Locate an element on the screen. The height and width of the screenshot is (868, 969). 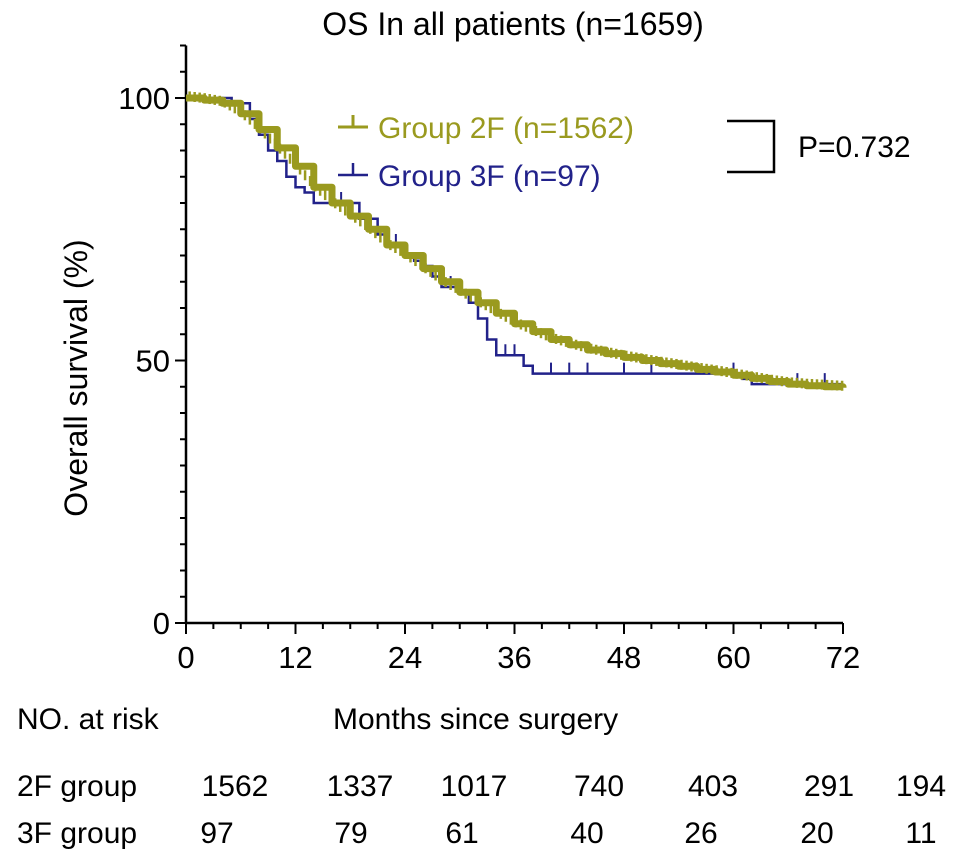
y-tick-label: 0 is located at coordinates (161, 623).